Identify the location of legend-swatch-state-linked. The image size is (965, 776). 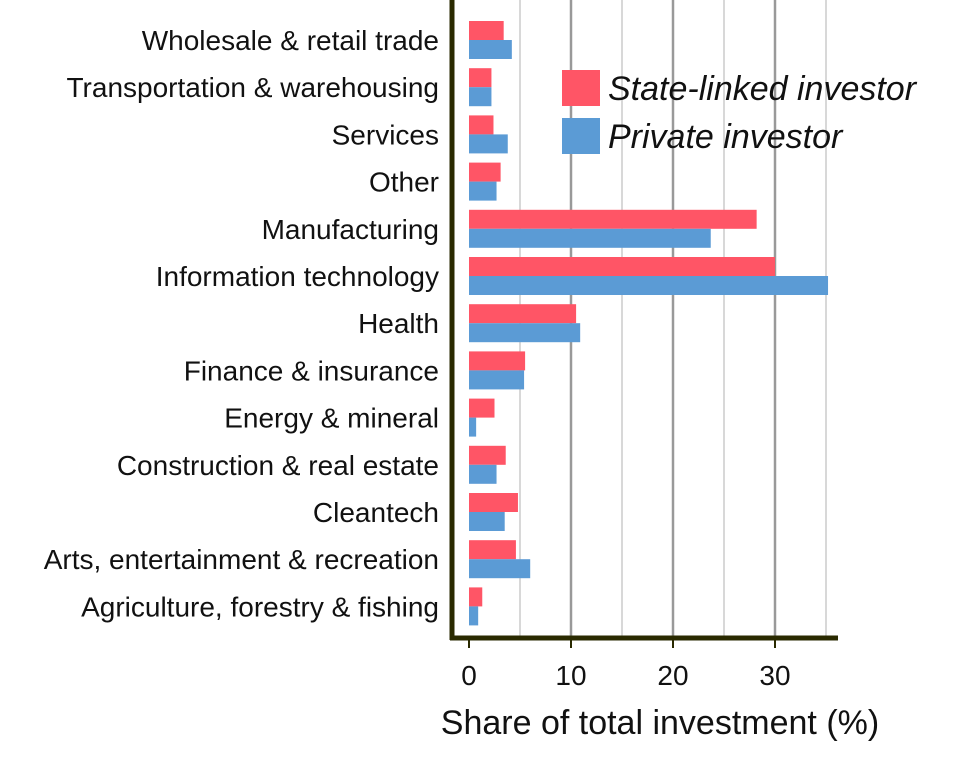
(581, 88).